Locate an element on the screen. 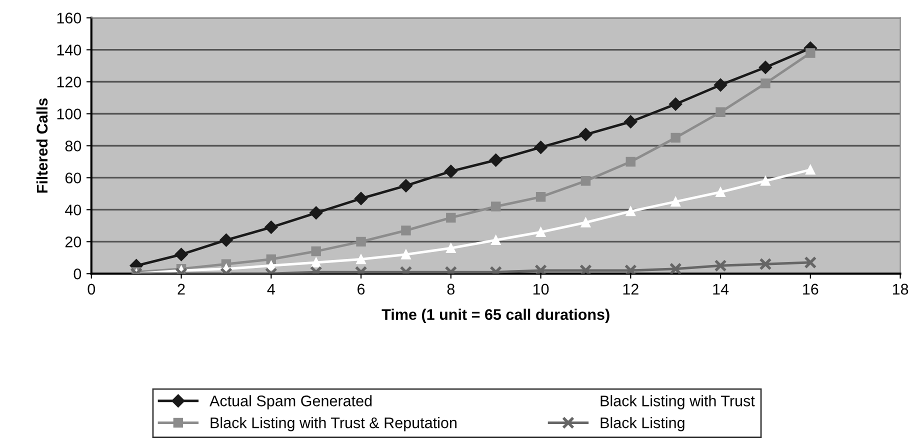 This screenshot has height=445, width=914. text: Black Listing with Trust is located at coordinates (677, 402).